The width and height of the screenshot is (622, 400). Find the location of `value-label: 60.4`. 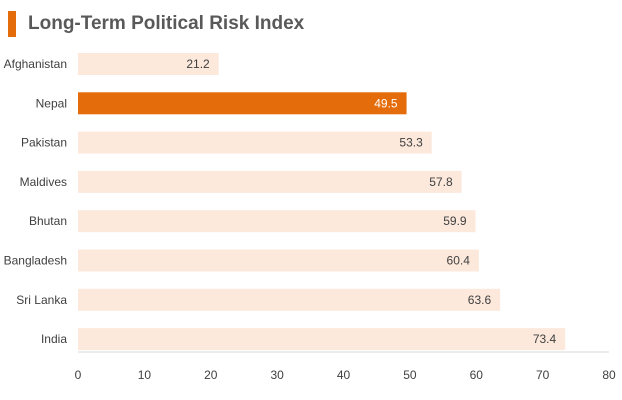

value-label: 60.4 is located at coordinates (459, 261).